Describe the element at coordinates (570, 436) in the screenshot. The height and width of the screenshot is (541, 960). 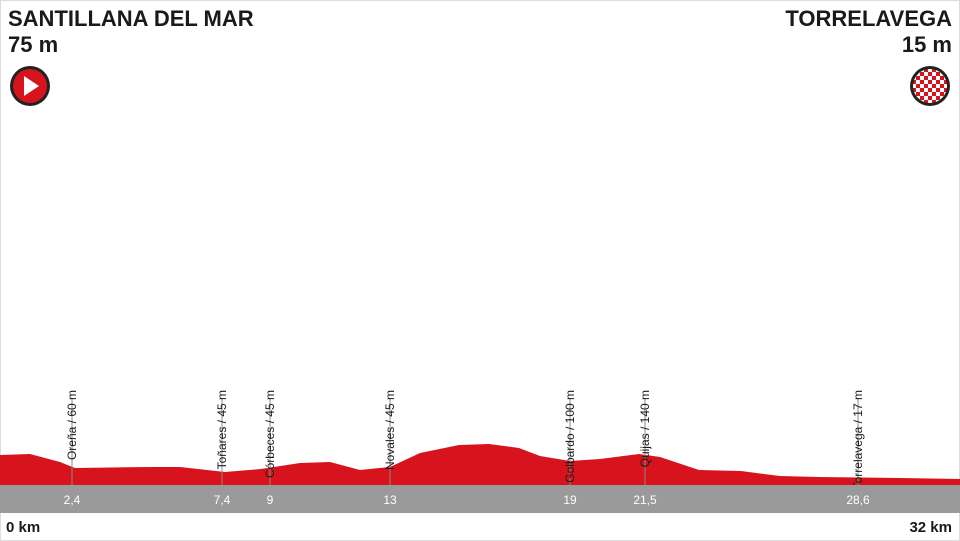
I see `waypoint-label: Golbardo / 100 m` at that location.